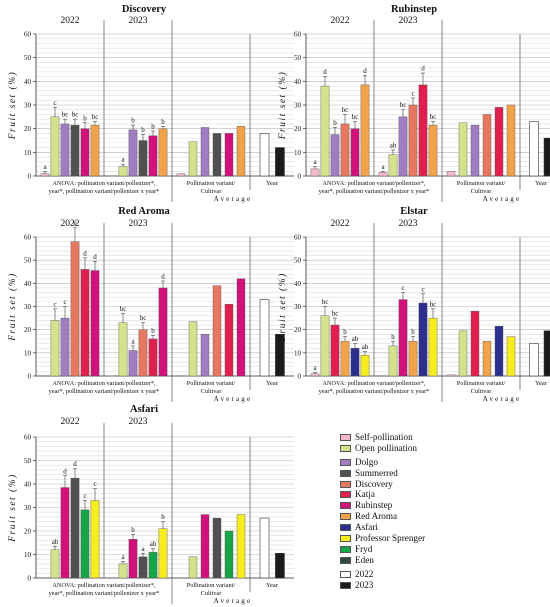 Image resolution: width=550 pixels, height=607 pixels. I want to click on legend-label: Fryd, so click(364, 548).